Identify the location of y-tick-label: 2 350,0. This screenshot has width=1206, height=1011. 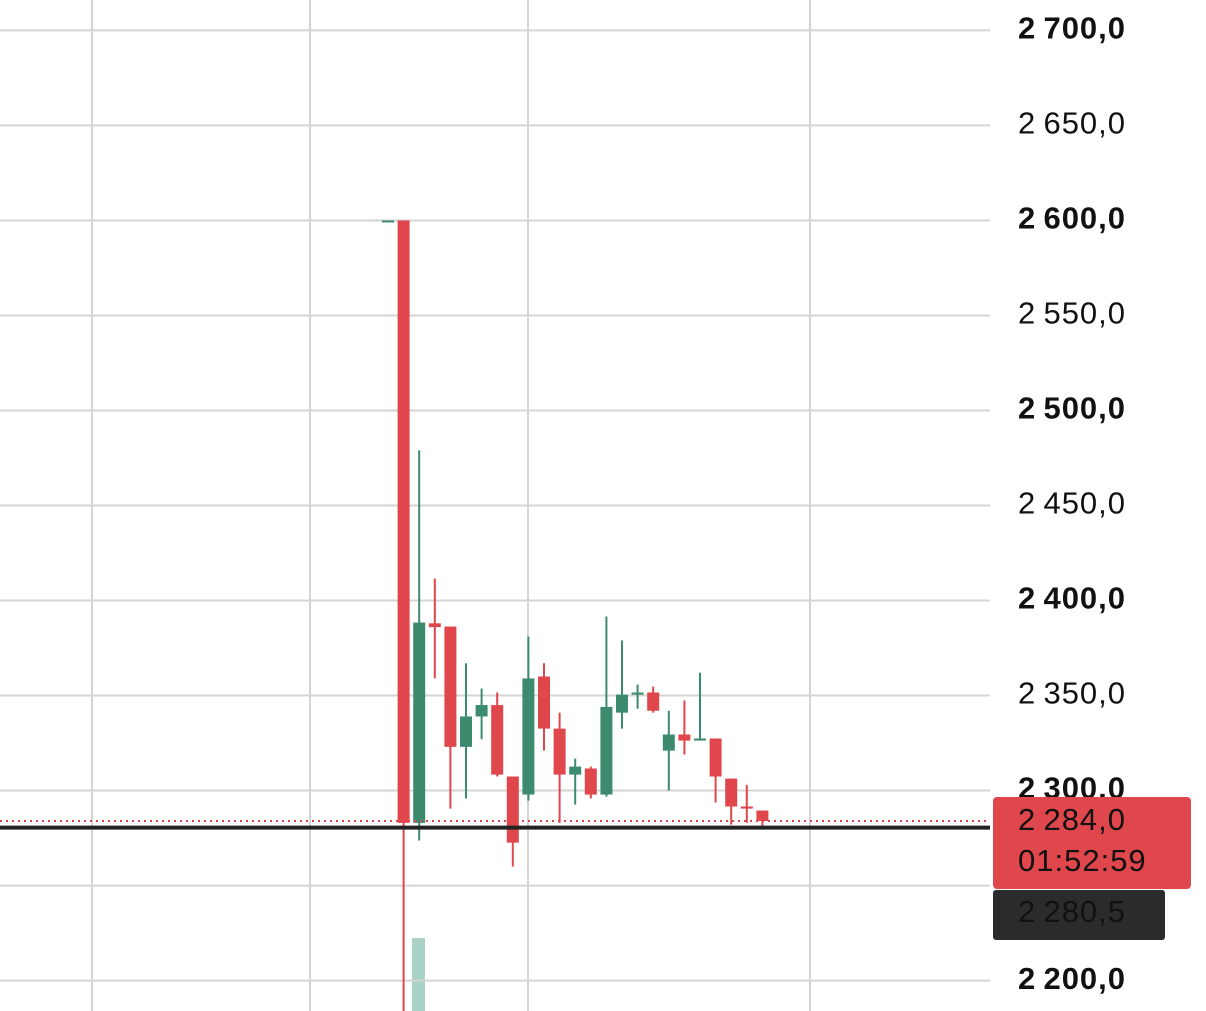
(1072, 693).